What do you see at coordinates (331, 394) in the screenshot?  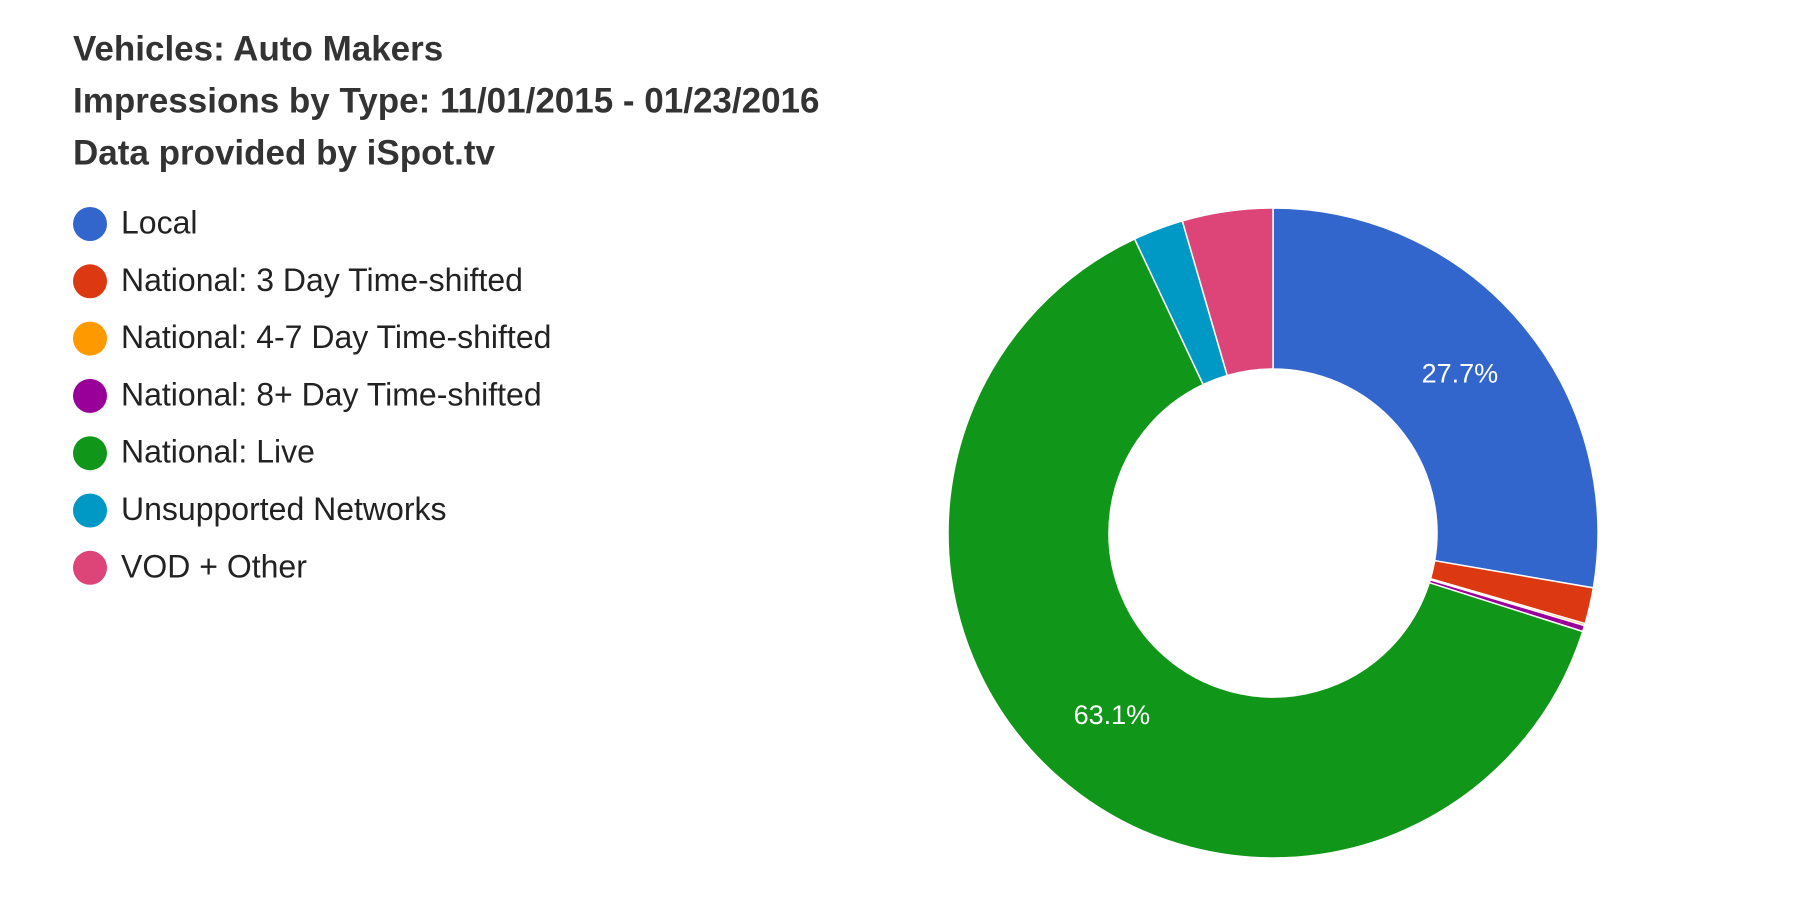 I see `legend-label: National: 8+ Day Time-shifted` at bounding box center [331, 394].